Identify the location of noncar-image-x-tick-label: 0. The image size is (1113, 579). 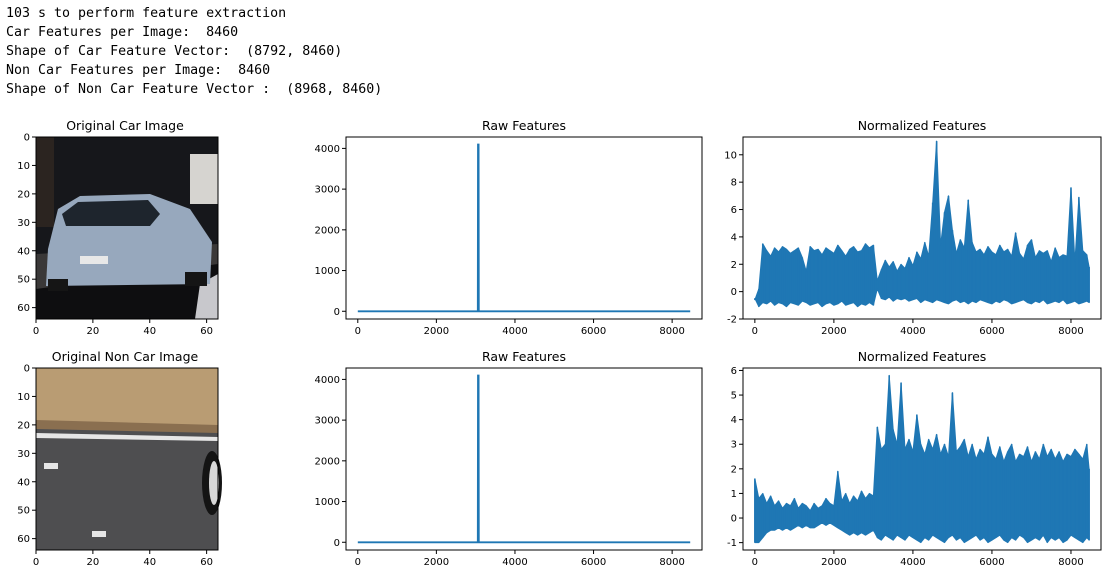
(36, 562).